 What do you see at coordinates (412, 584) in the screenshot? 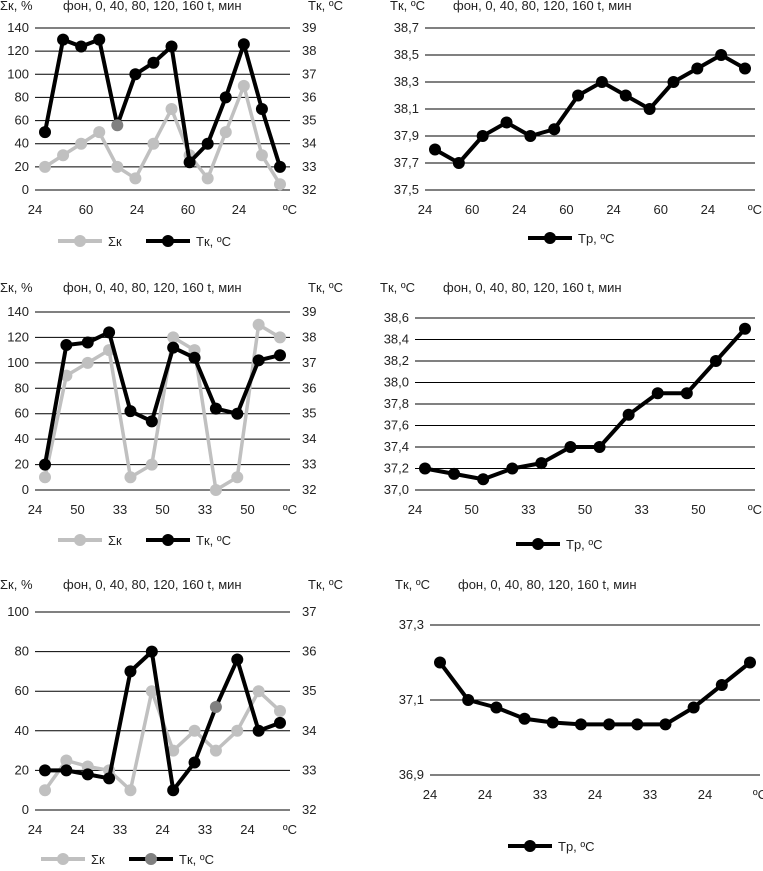
I see `left-axis-label: Tк, ºC` at bounding box center [412, 584].